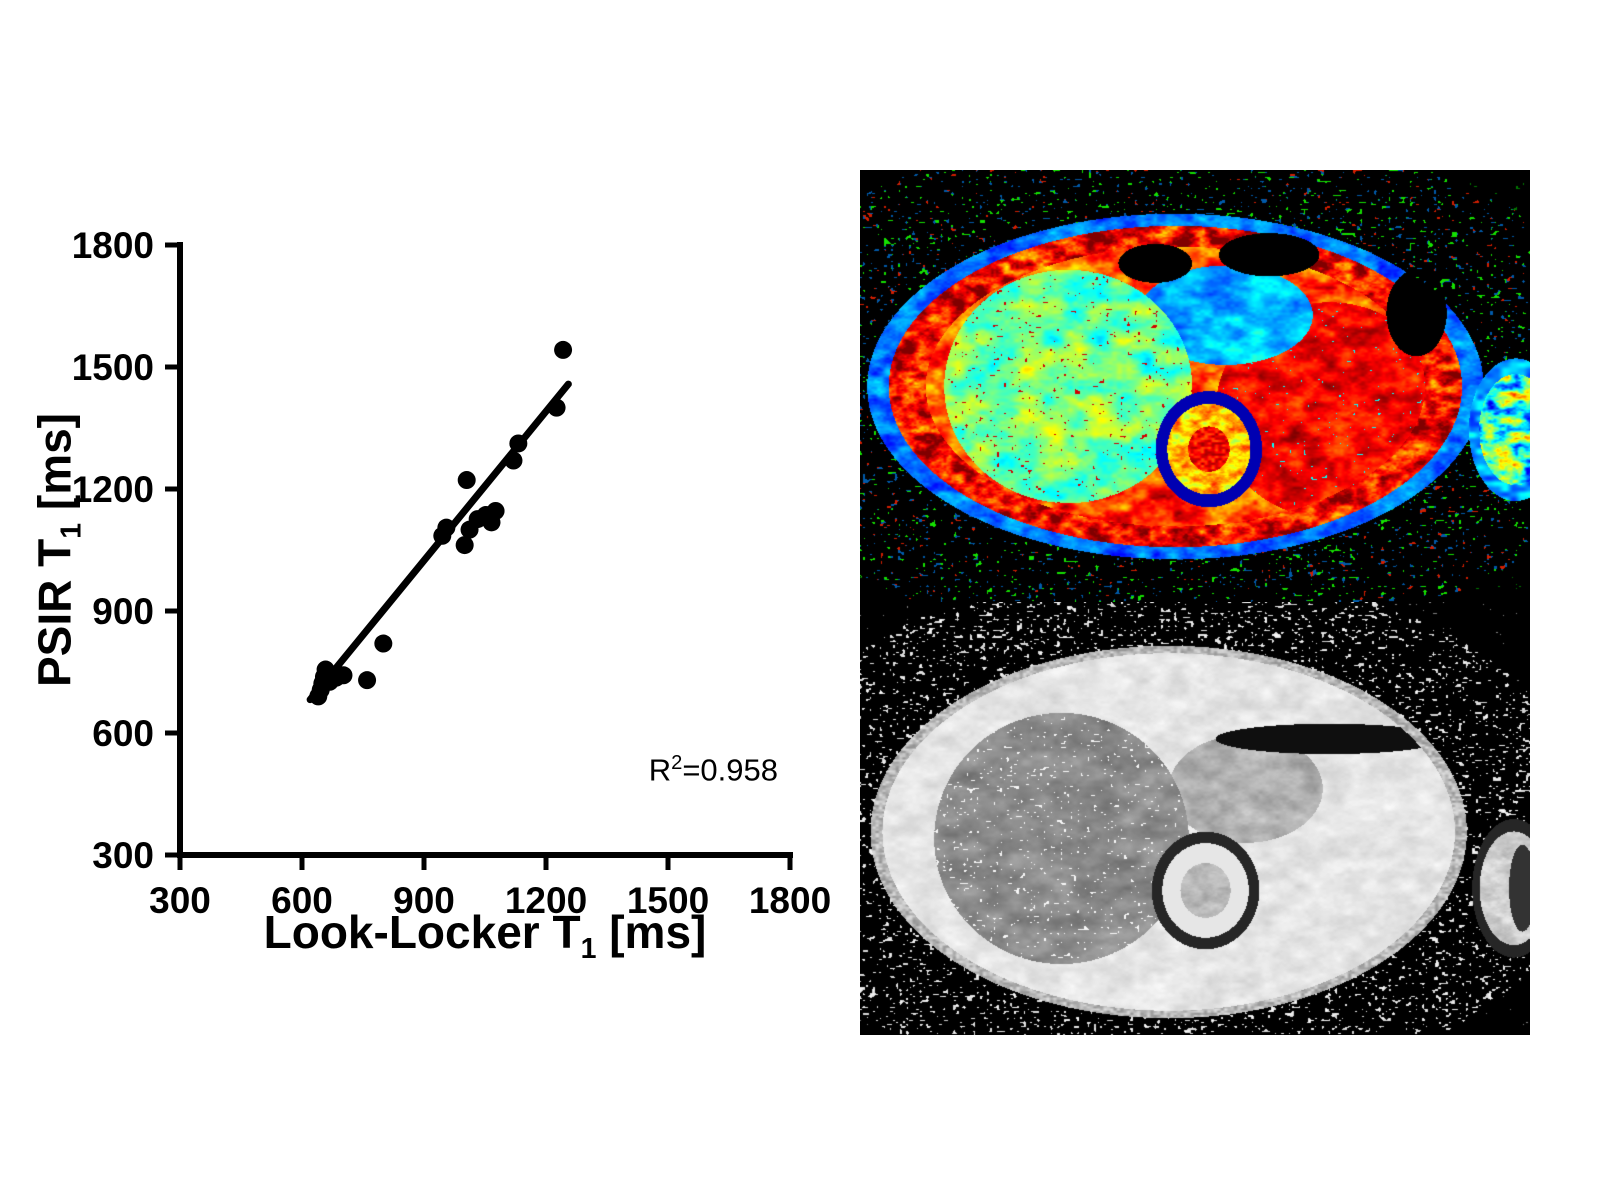 The height and width of the screenshot is (1200, 1600). Describe the element at coordinates (677, 763) in the screenshot. I see `r-squared-exponent: 2` at that location.